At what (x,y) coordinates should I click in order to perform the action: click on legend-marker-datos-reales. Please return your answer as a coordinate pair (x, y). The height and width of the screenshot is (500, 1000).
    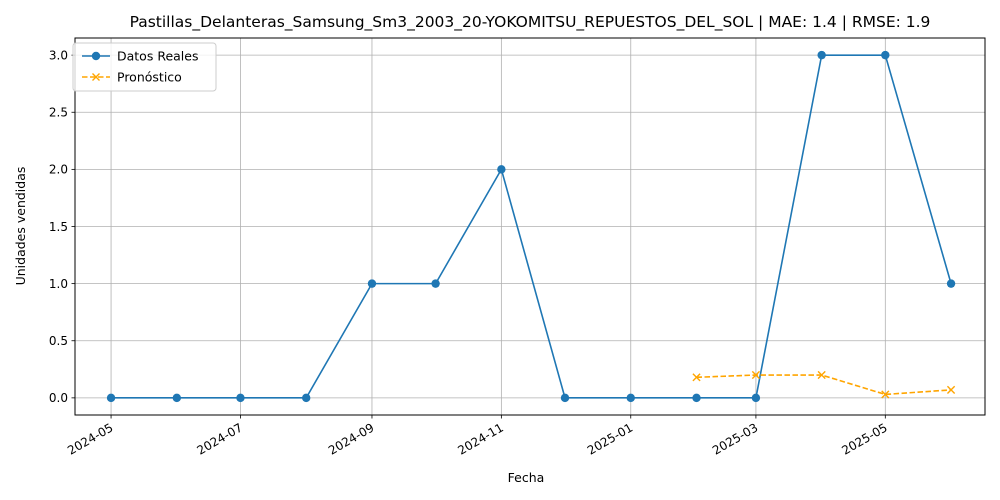
    Looking at the image, I should click on (96, 56).